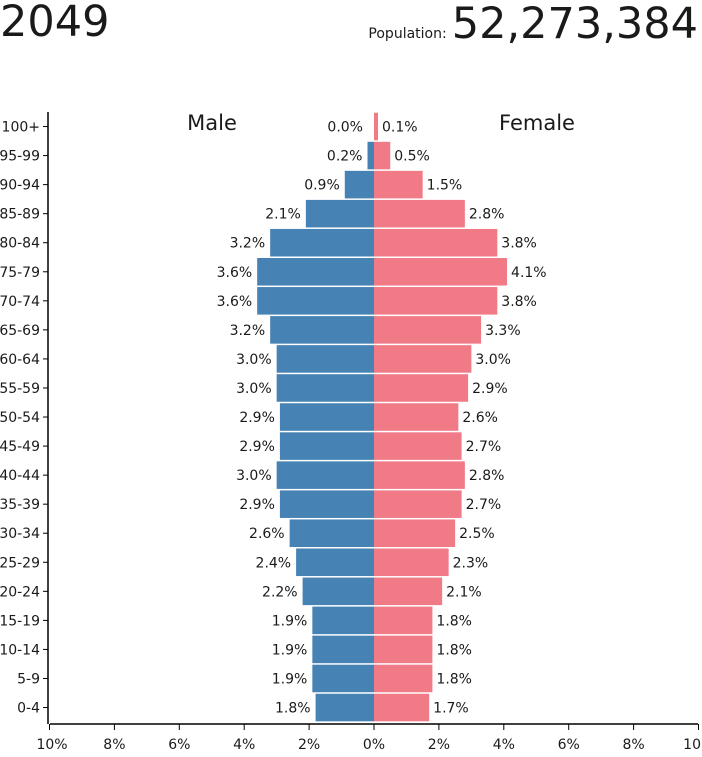  I want to click on y-tick-label-20-24: 20-24, so click(20, 592).